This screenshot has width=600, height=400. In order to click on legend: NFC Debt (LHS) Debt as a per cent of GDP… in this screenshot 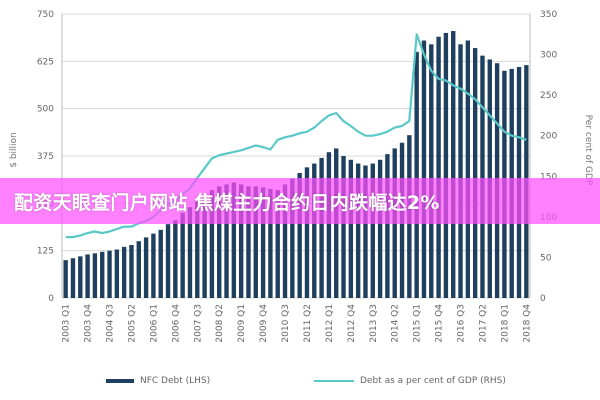, I will do `click(330, 381)`.